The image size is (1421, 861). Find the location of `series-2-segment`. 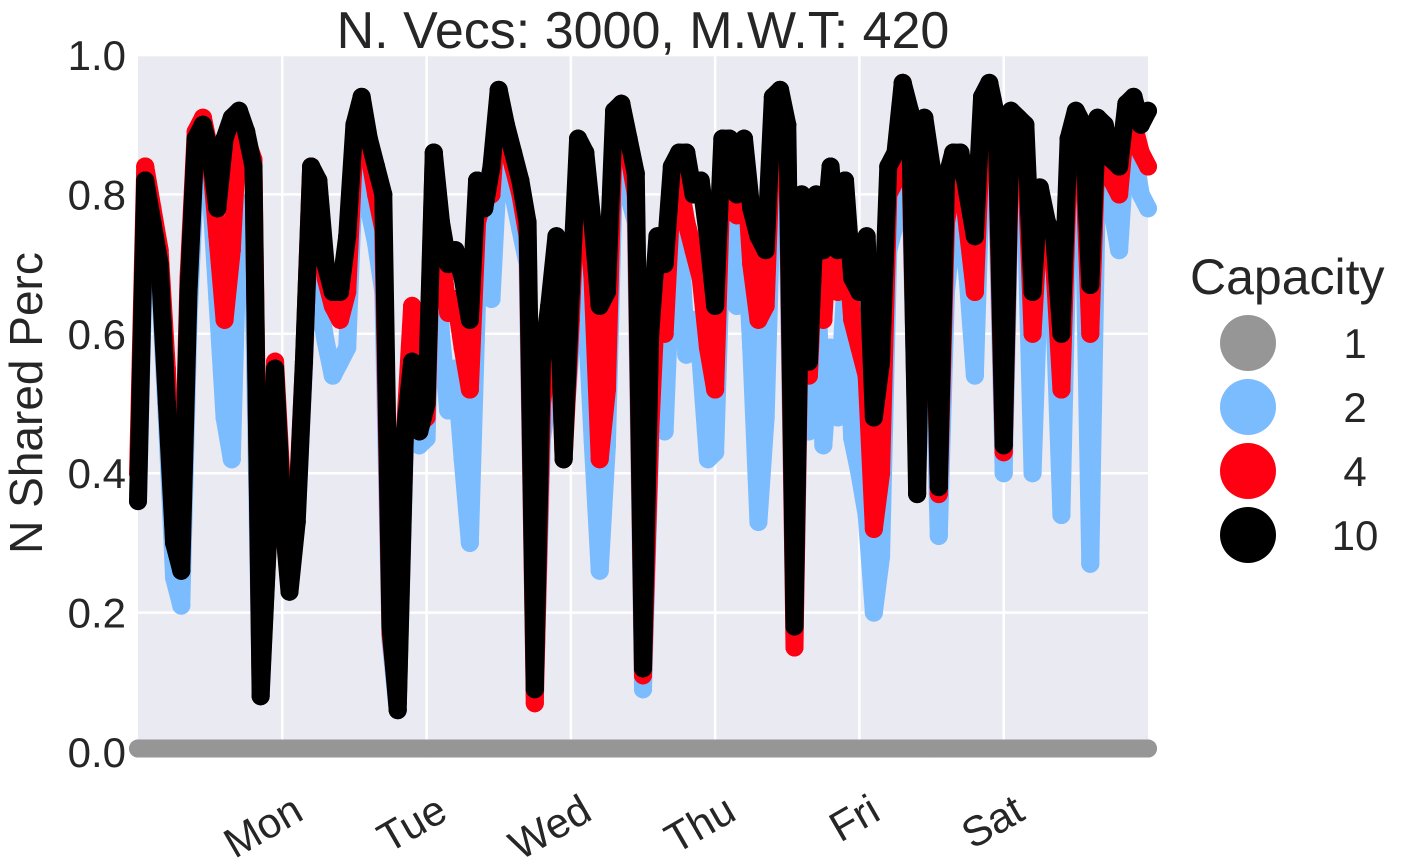

series-2-segment is located at coordinates (762, 469).